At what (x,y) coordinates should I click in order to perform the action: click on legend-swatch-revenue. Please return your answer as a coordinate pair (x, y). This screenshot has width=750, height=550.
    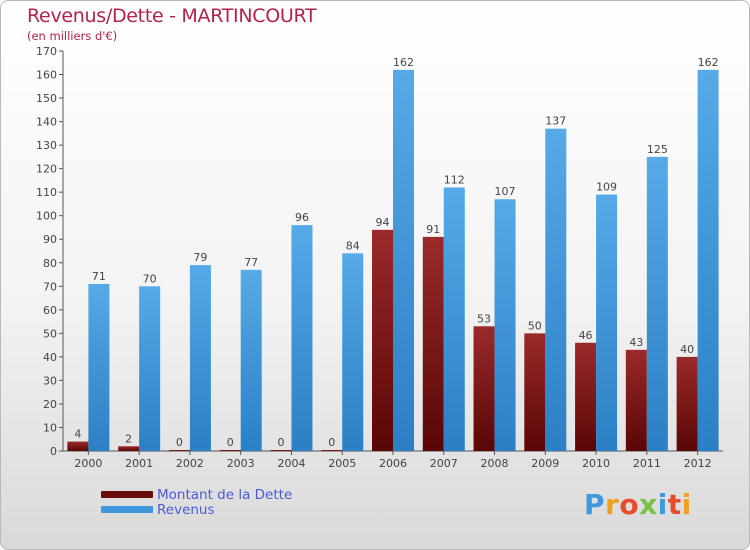
    Looking at the image, I should click on (127, 509).